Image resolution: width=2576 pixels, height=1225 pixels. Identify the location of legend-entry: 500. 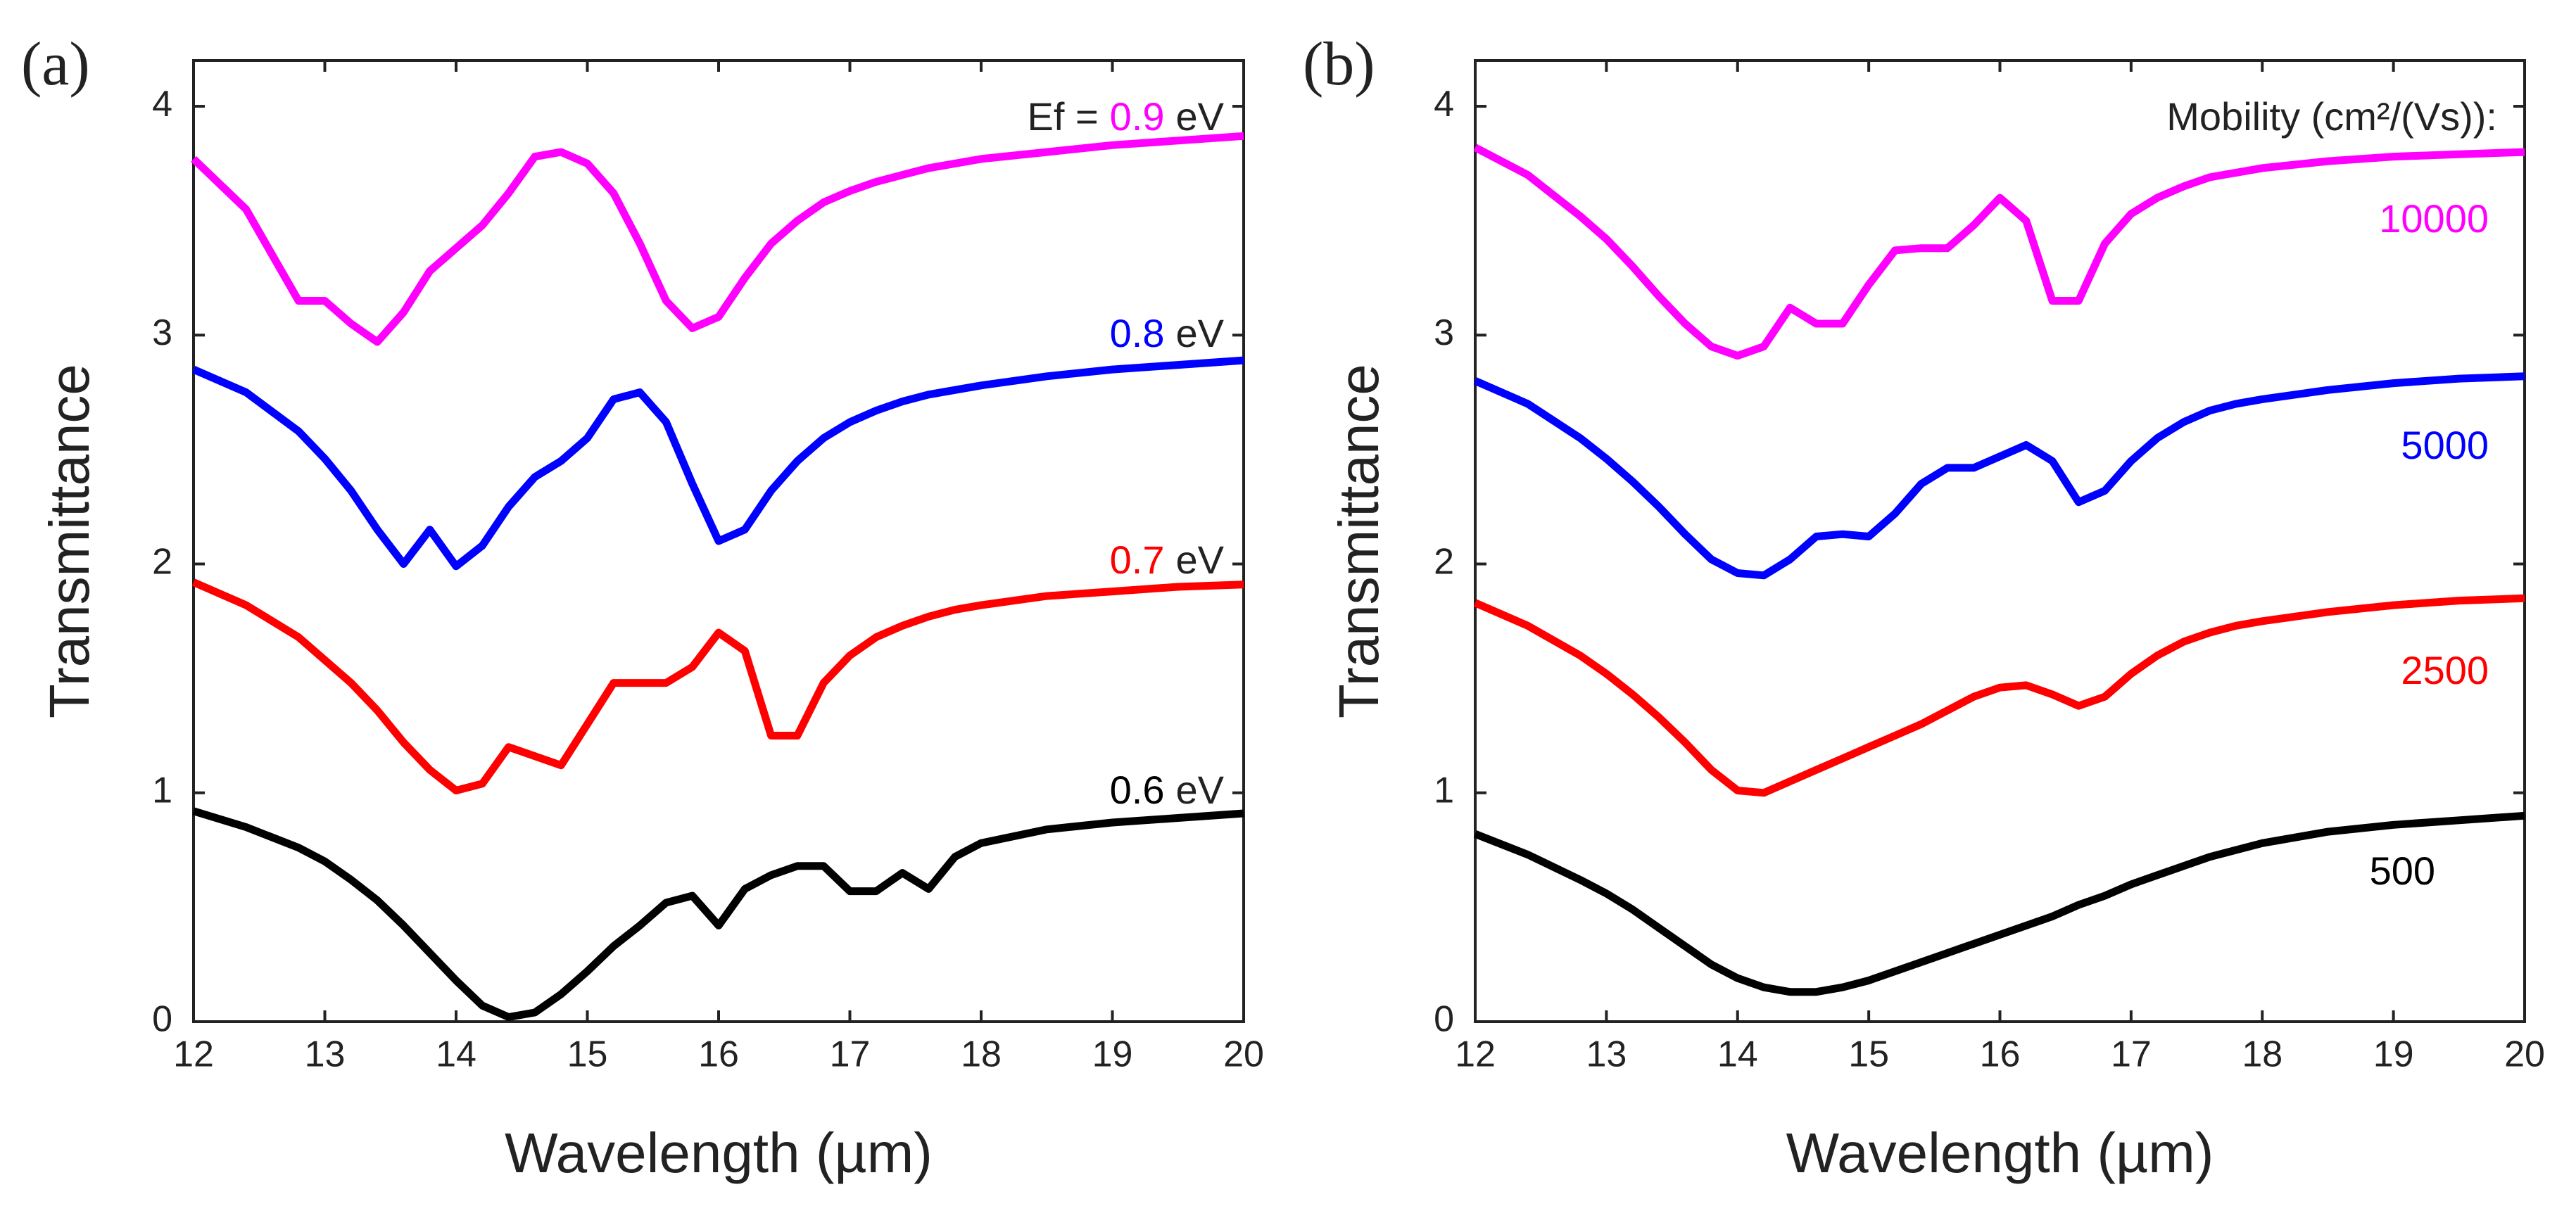
(2402, 871).